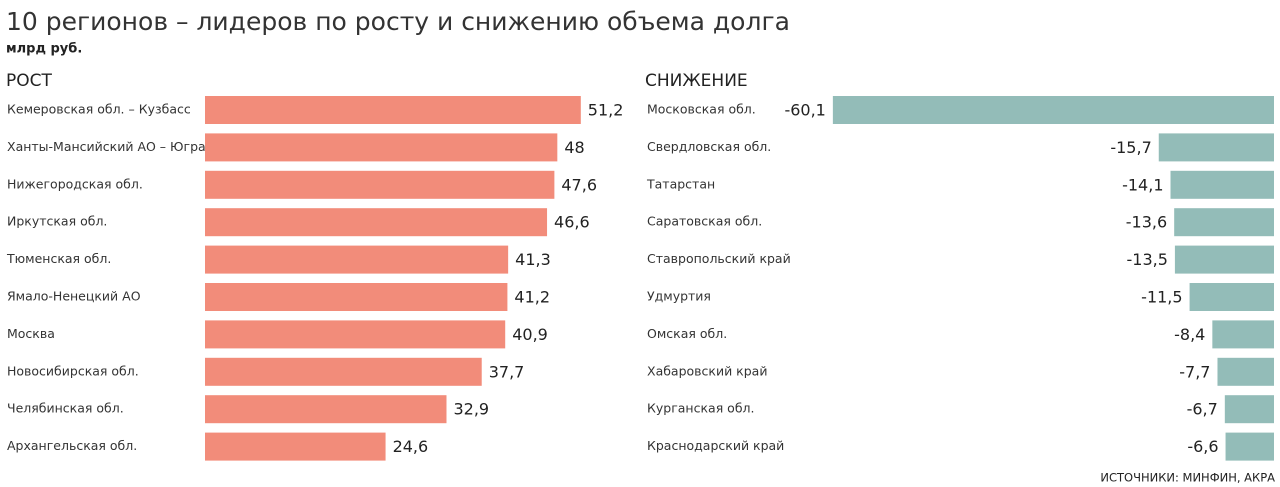  What do you see at coordinates (572, 222) in the screenshot?
I see `value-label: 46,6` at bounding box center [572, 222].